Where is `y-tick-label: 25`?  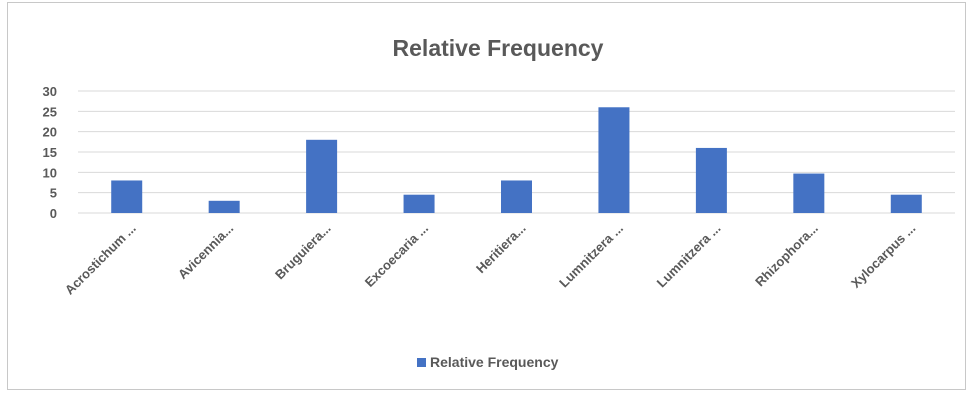
y-tick-label: 25 is located at coordinates (50, 111).